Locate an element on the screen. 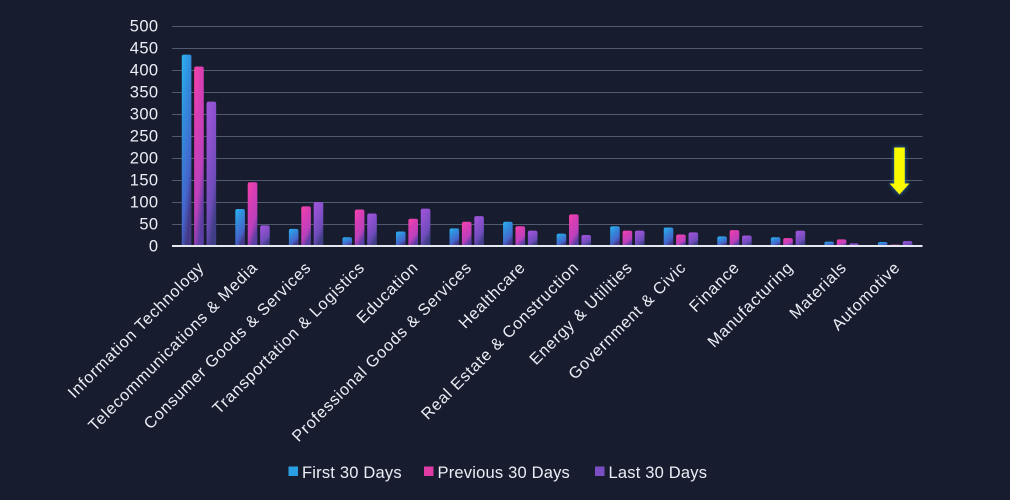 This screenshot has height=500, width=1010. svg-text: 450 is located at coordinates (144, 49).